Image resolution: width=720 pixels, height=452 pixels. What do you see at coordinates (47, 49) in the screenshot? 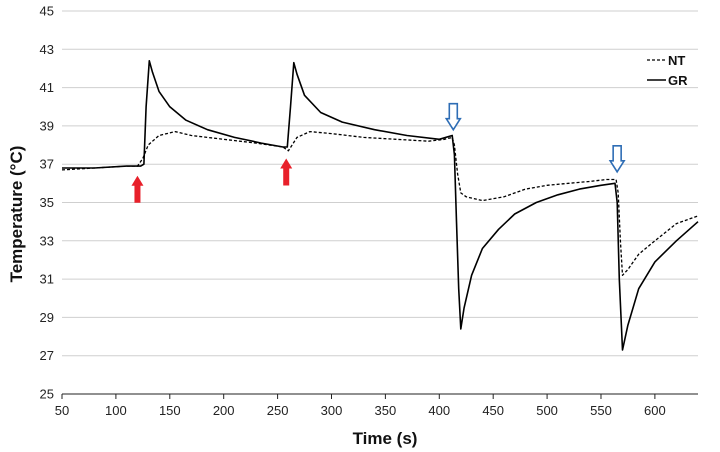
I see `y-tick-label: 43` at bounding box center [47, 49].